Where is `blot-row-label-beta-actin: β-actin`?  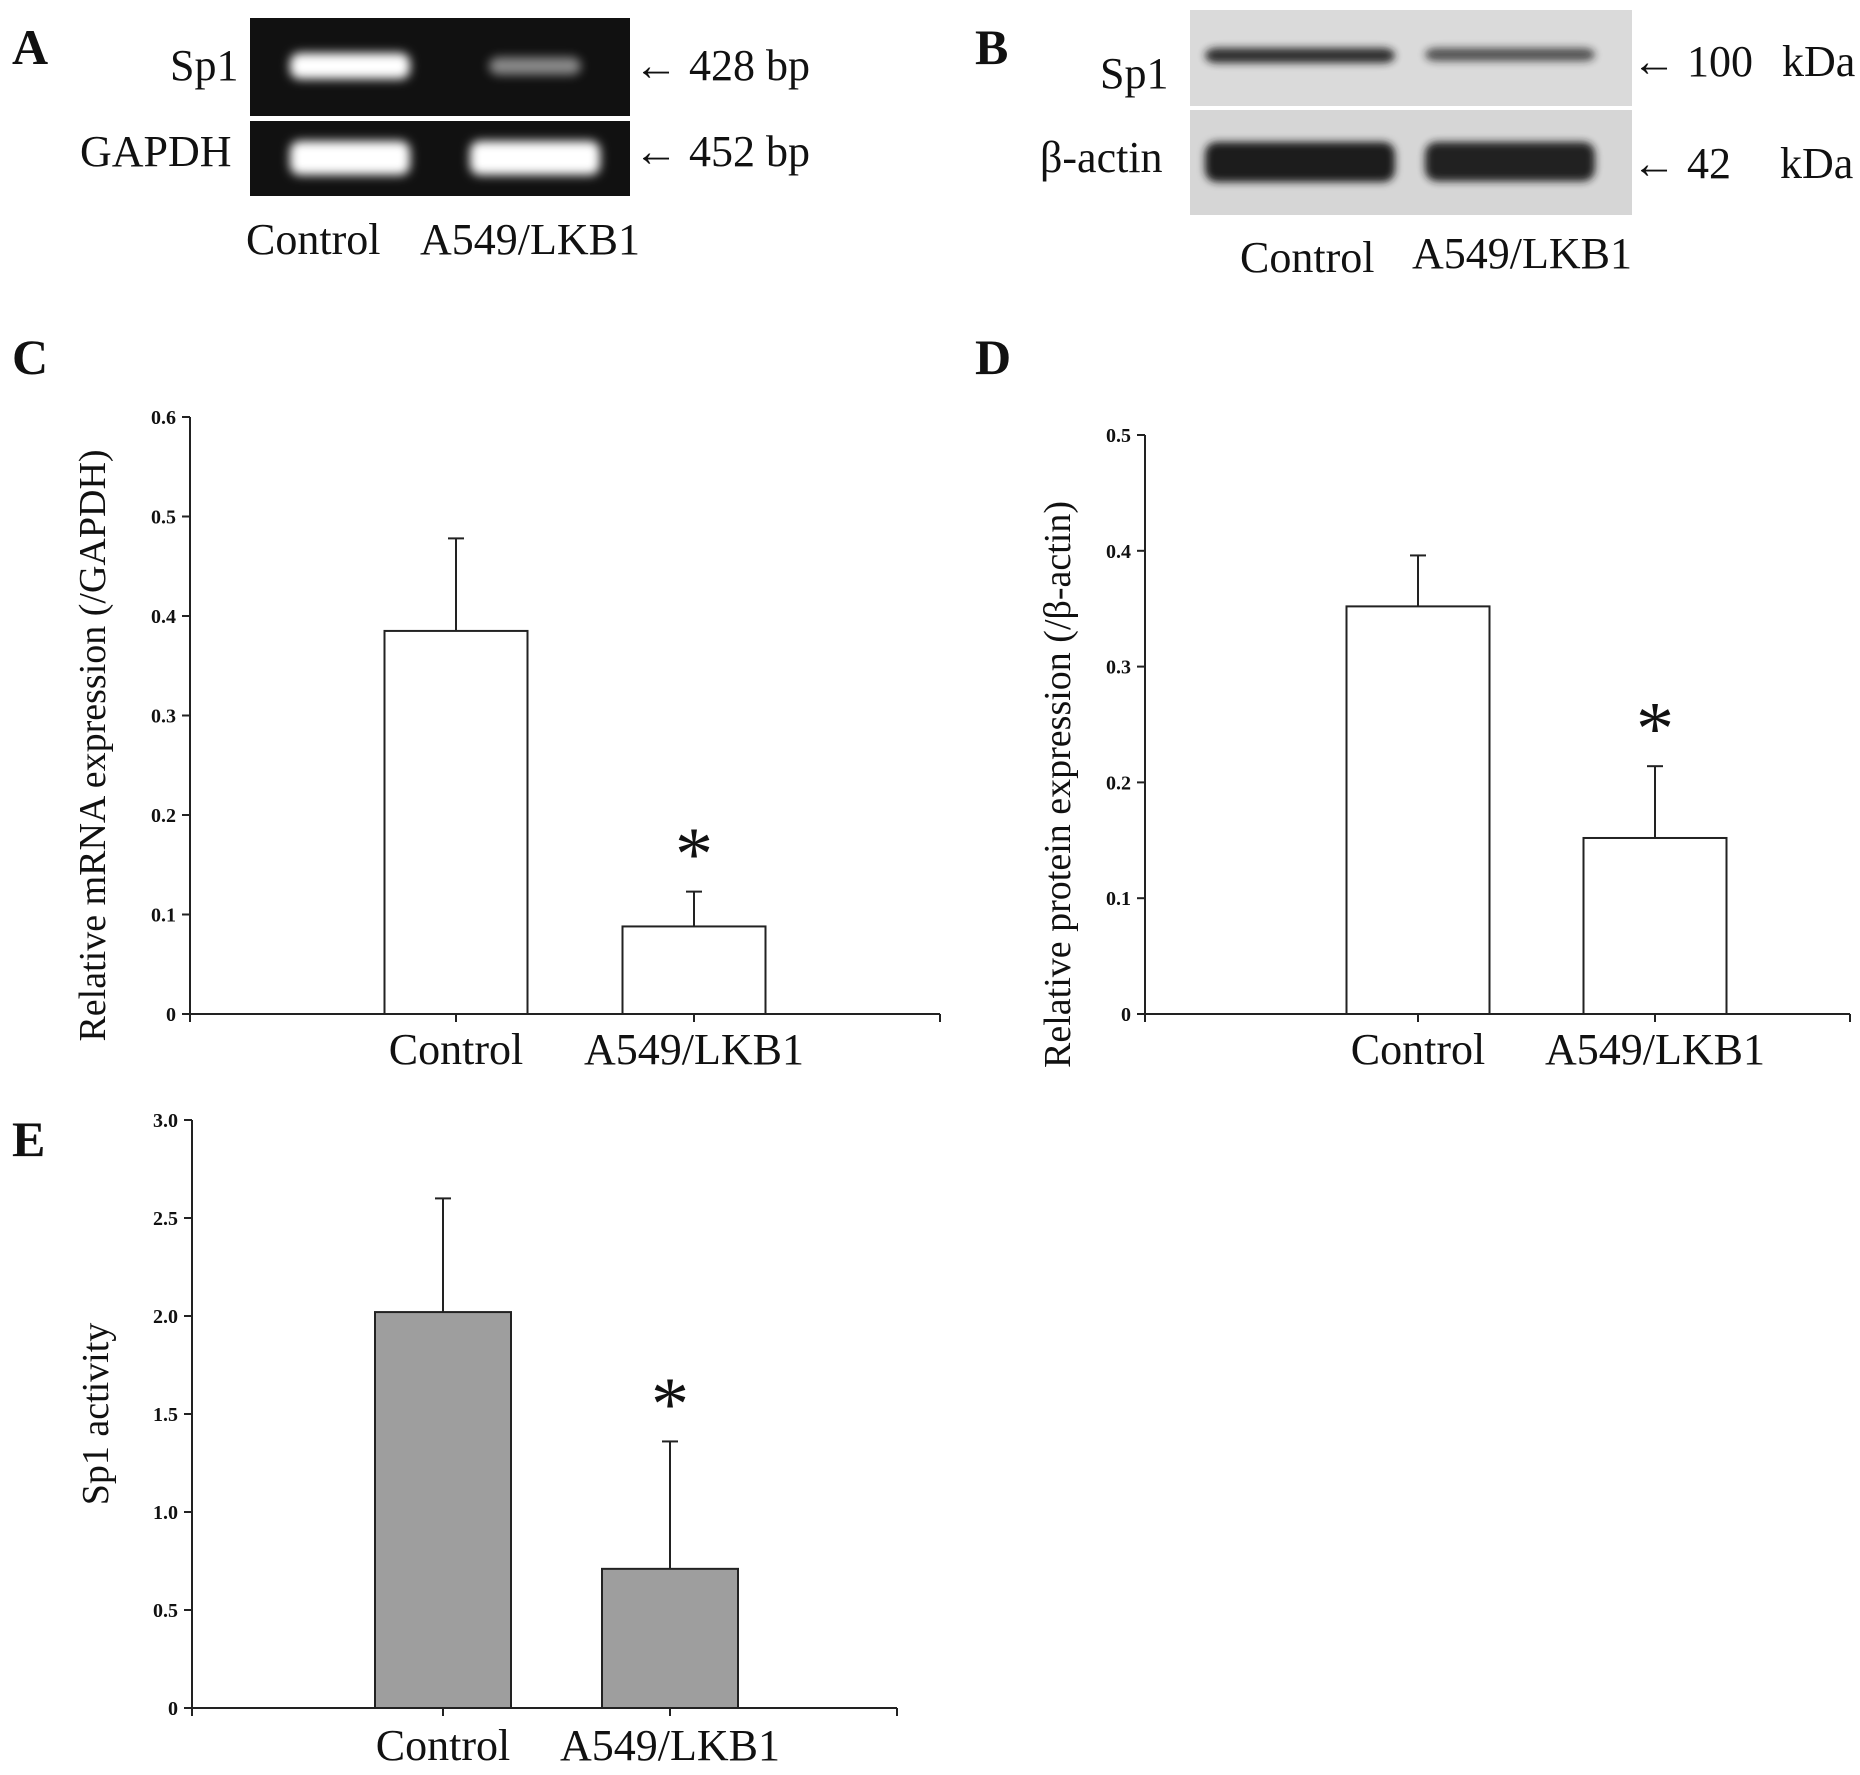 blot-row-label-beta-actin: β-actin is located at coordinates (1101, 157).